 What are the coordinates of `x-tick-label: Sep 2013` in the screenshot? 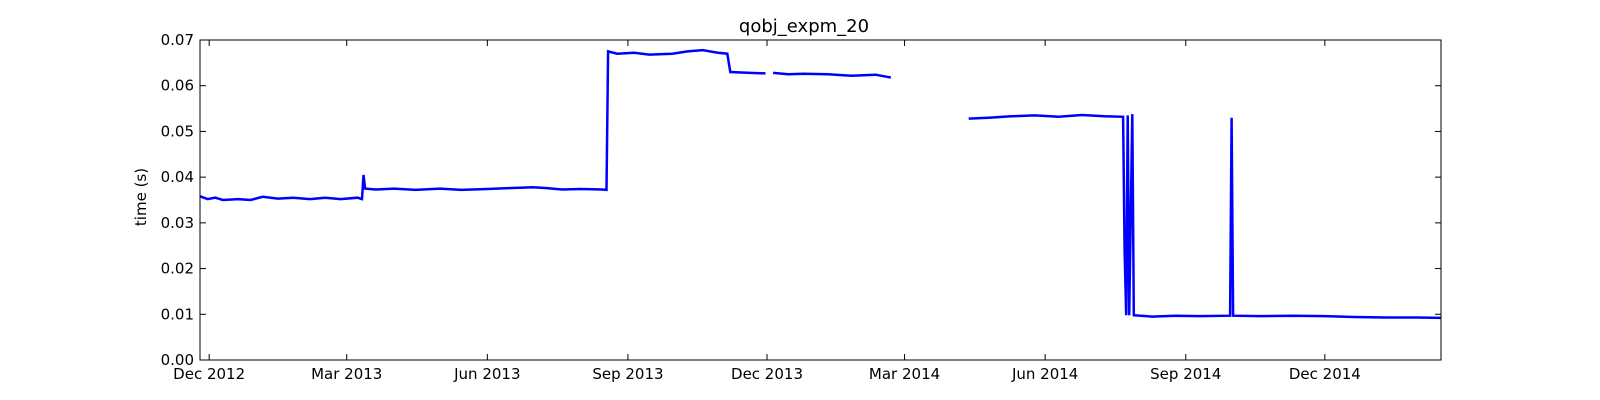 It's located at (627, 374).